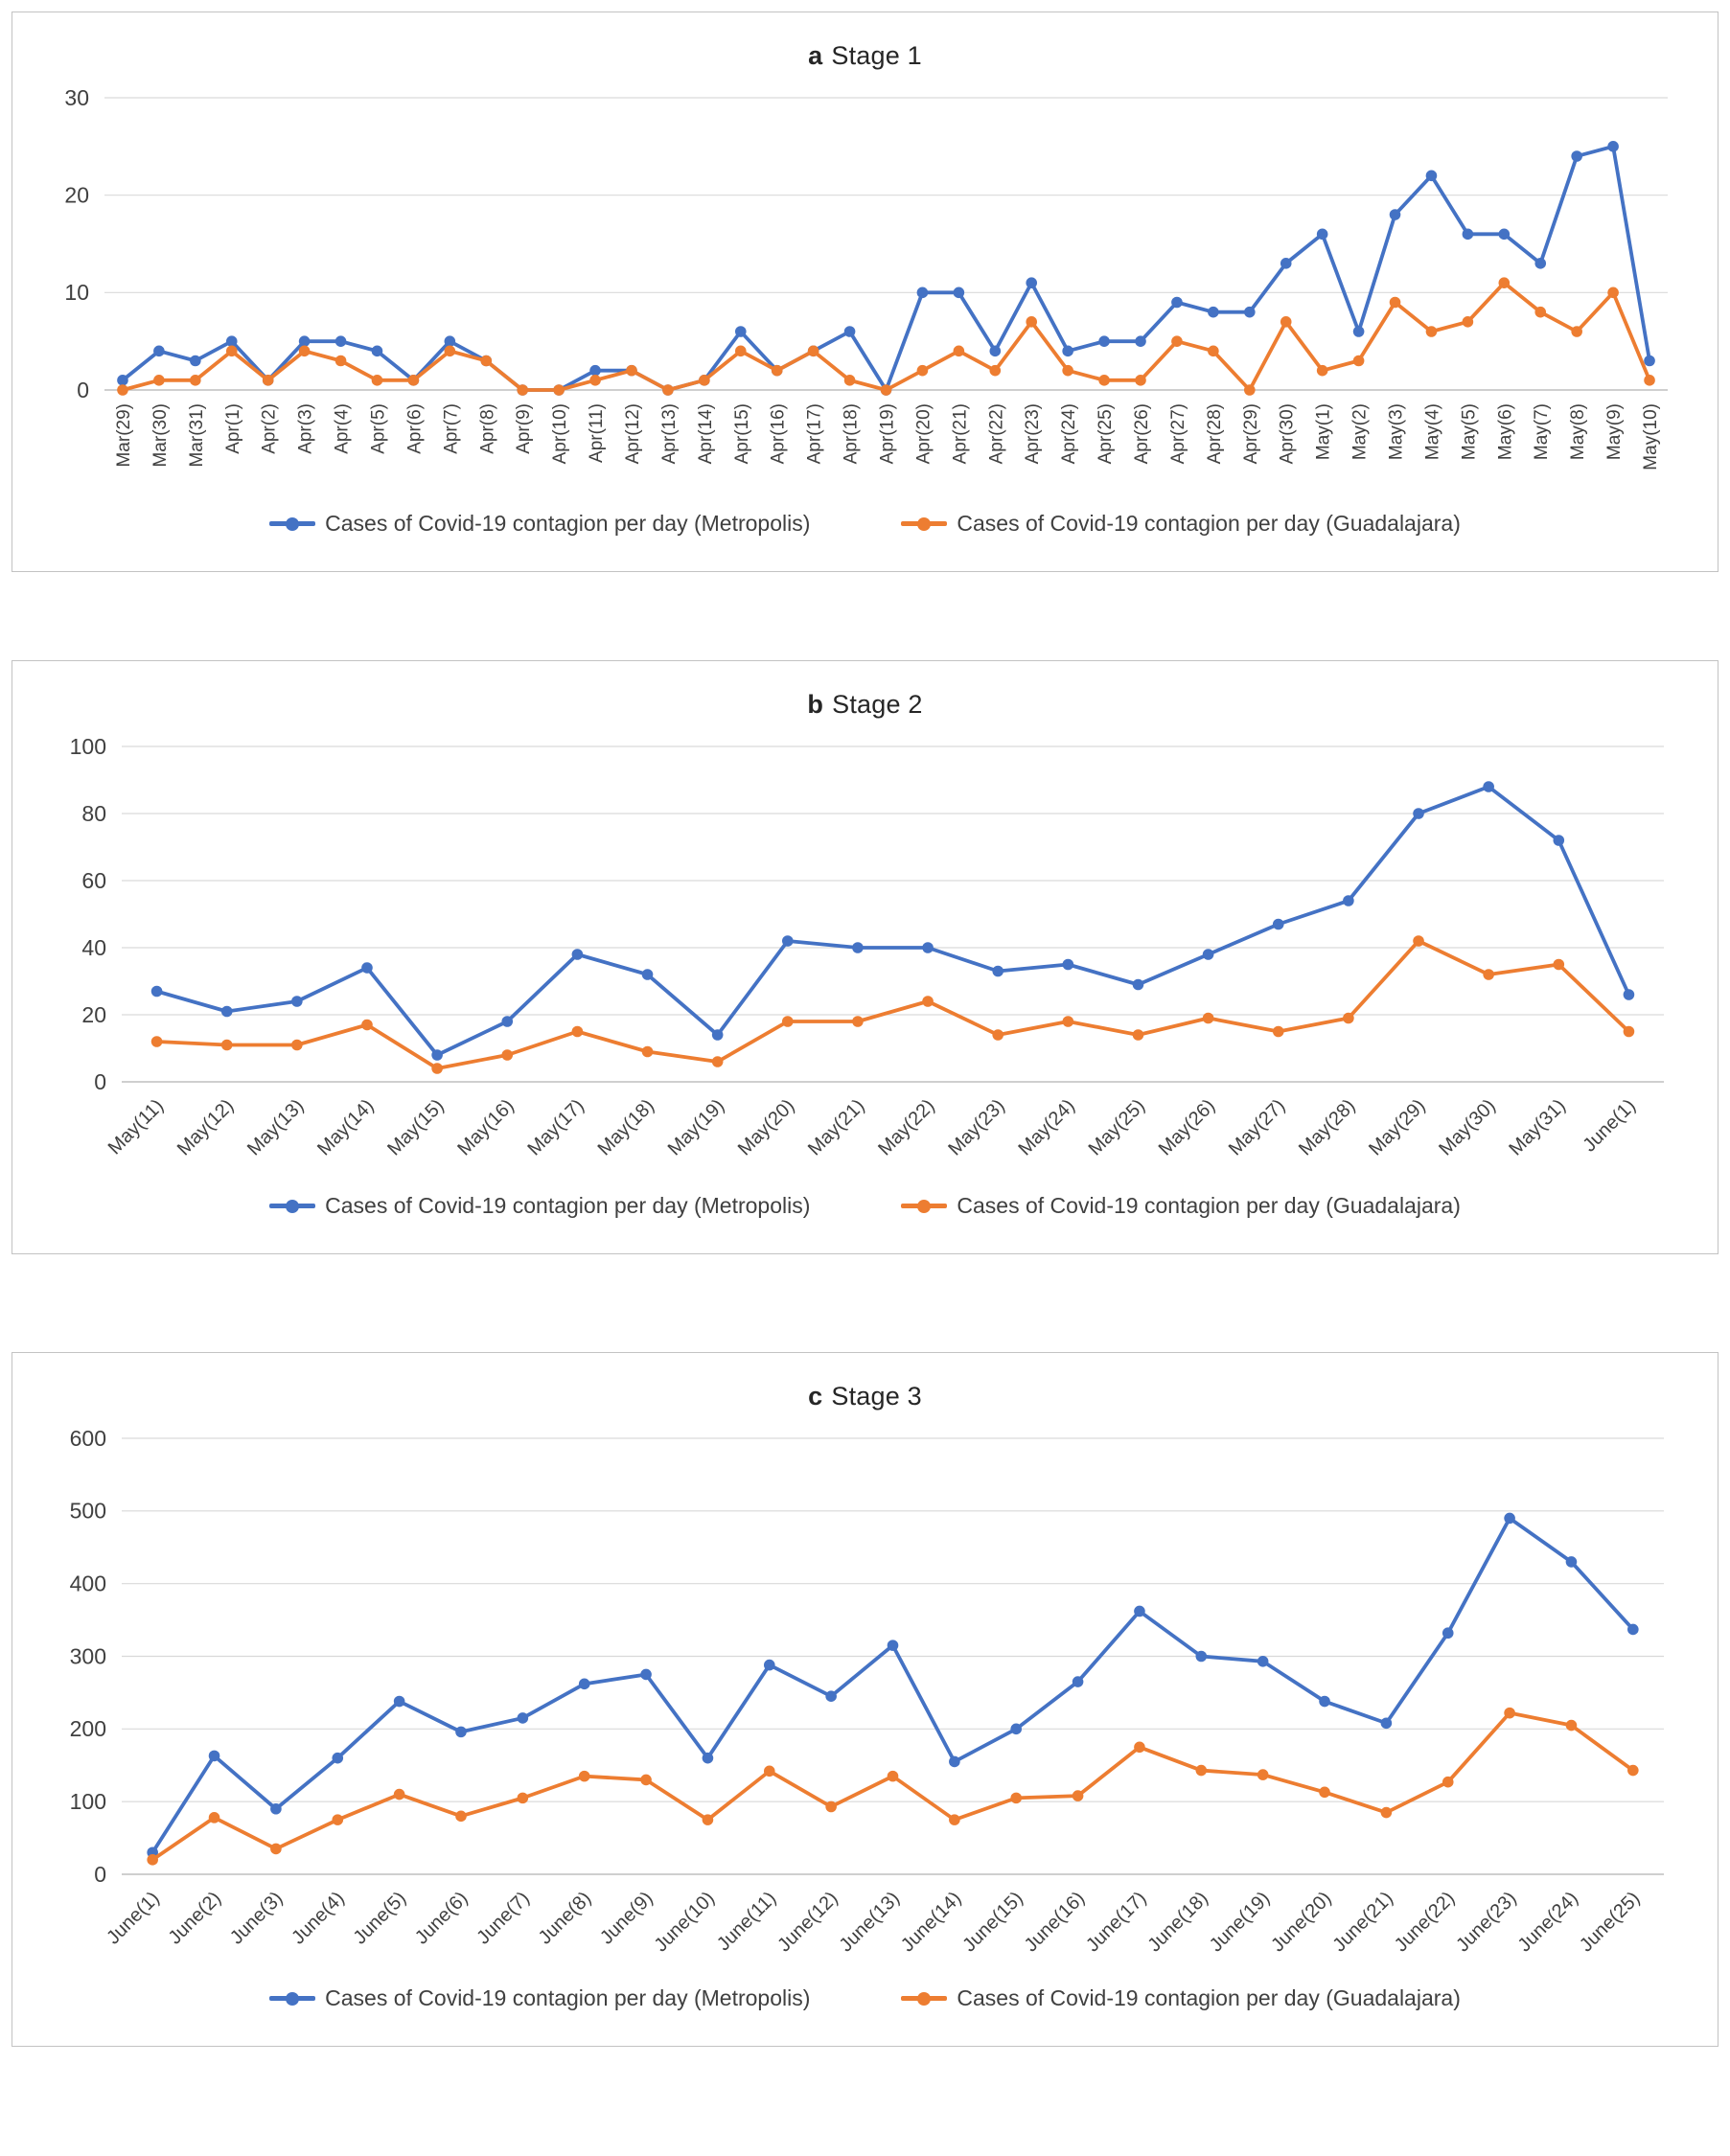  What do you see at coordinates (888, 433) in the screenshot?
I see `svg-text: Apr(19)` at bounding box center [888, 433].